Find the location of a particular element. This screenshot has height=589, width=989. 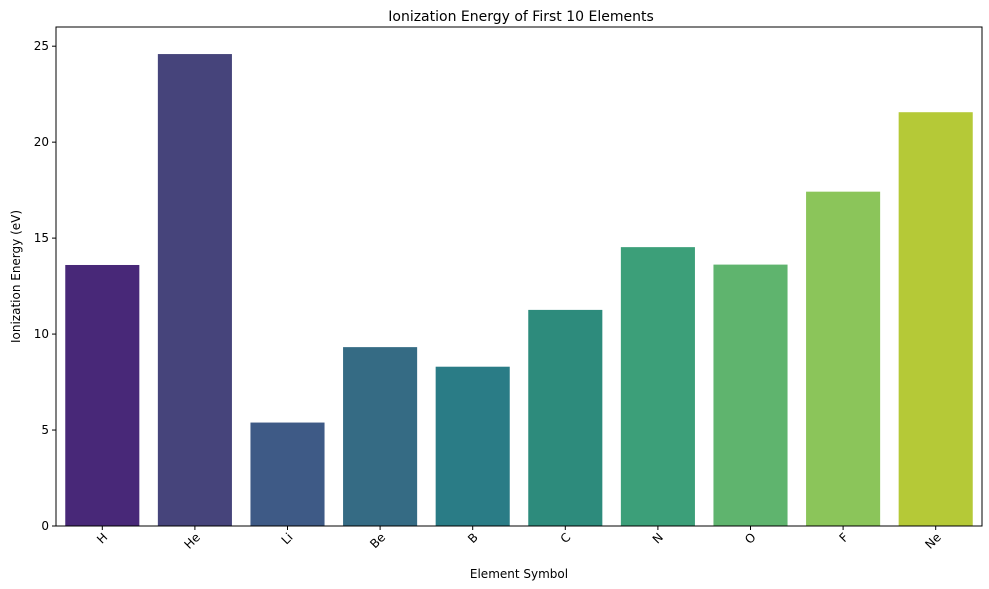

x-tick-label: He is located at coordinates (193, 541).